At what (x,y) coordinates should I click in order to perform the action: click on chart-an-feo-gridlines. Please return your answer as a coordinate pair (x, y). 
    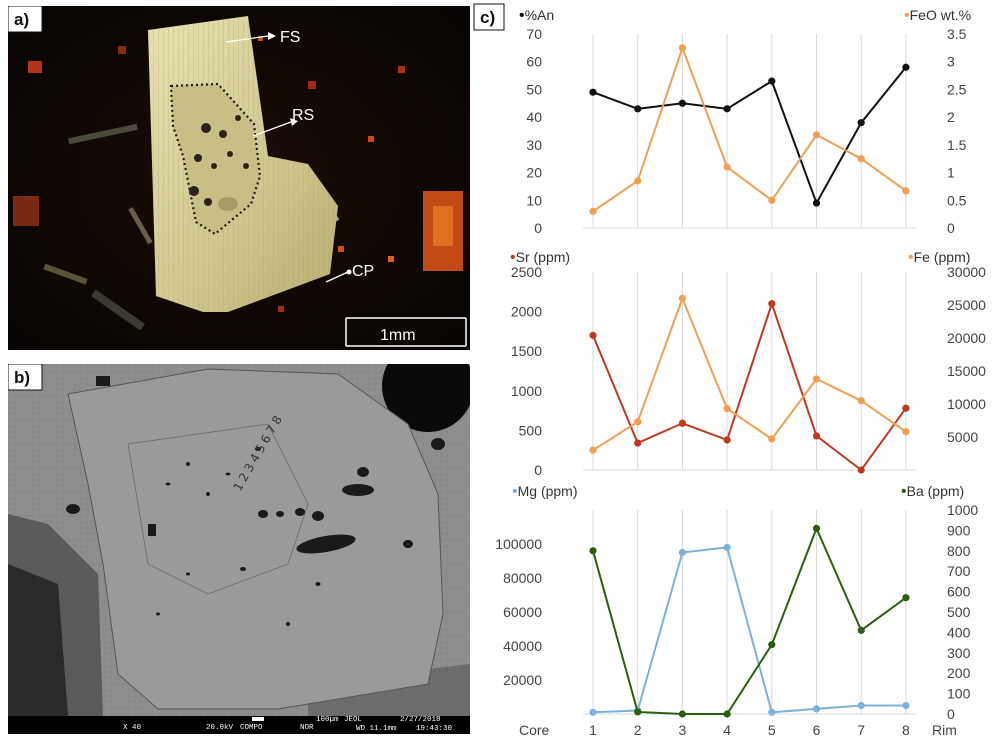
    Looking at the image, I should click on (749, 131).